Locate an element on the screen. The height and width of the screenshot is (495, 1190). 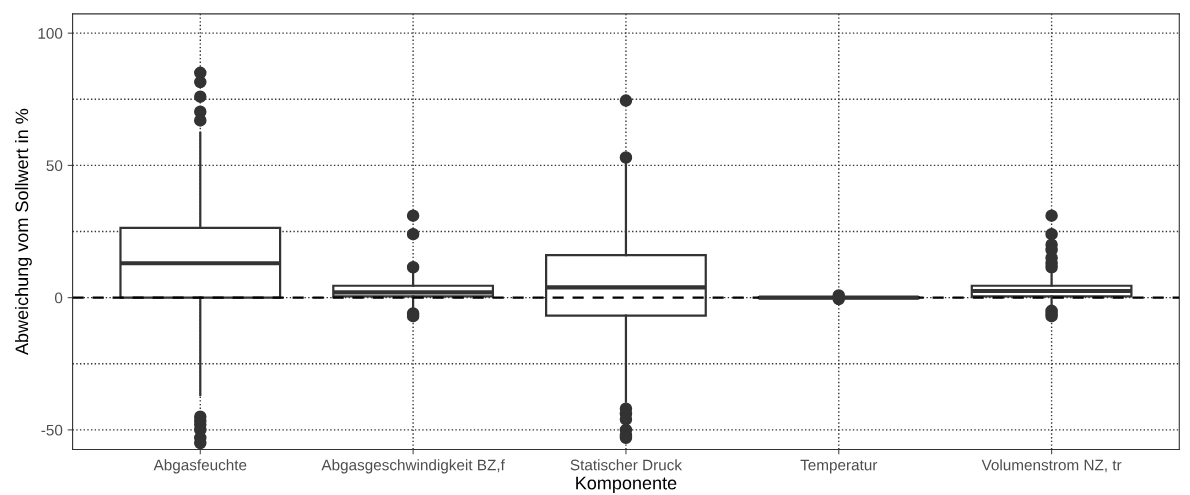
y-tick-label: 100 is located at coordinates (50, 33).